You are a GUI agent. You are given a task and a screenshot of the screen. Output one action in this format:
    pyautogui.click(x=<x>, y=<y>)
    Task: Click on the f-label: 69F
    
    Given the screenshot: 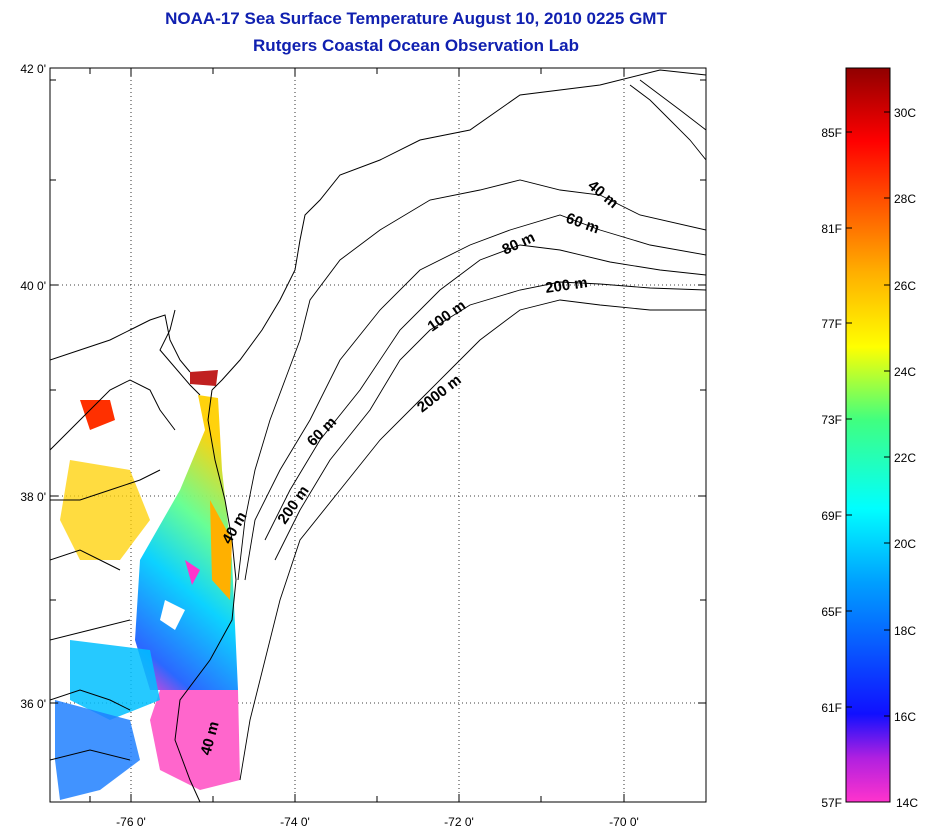 What is the action you would take?
    pyautogui.click(x=831, y=516)
    